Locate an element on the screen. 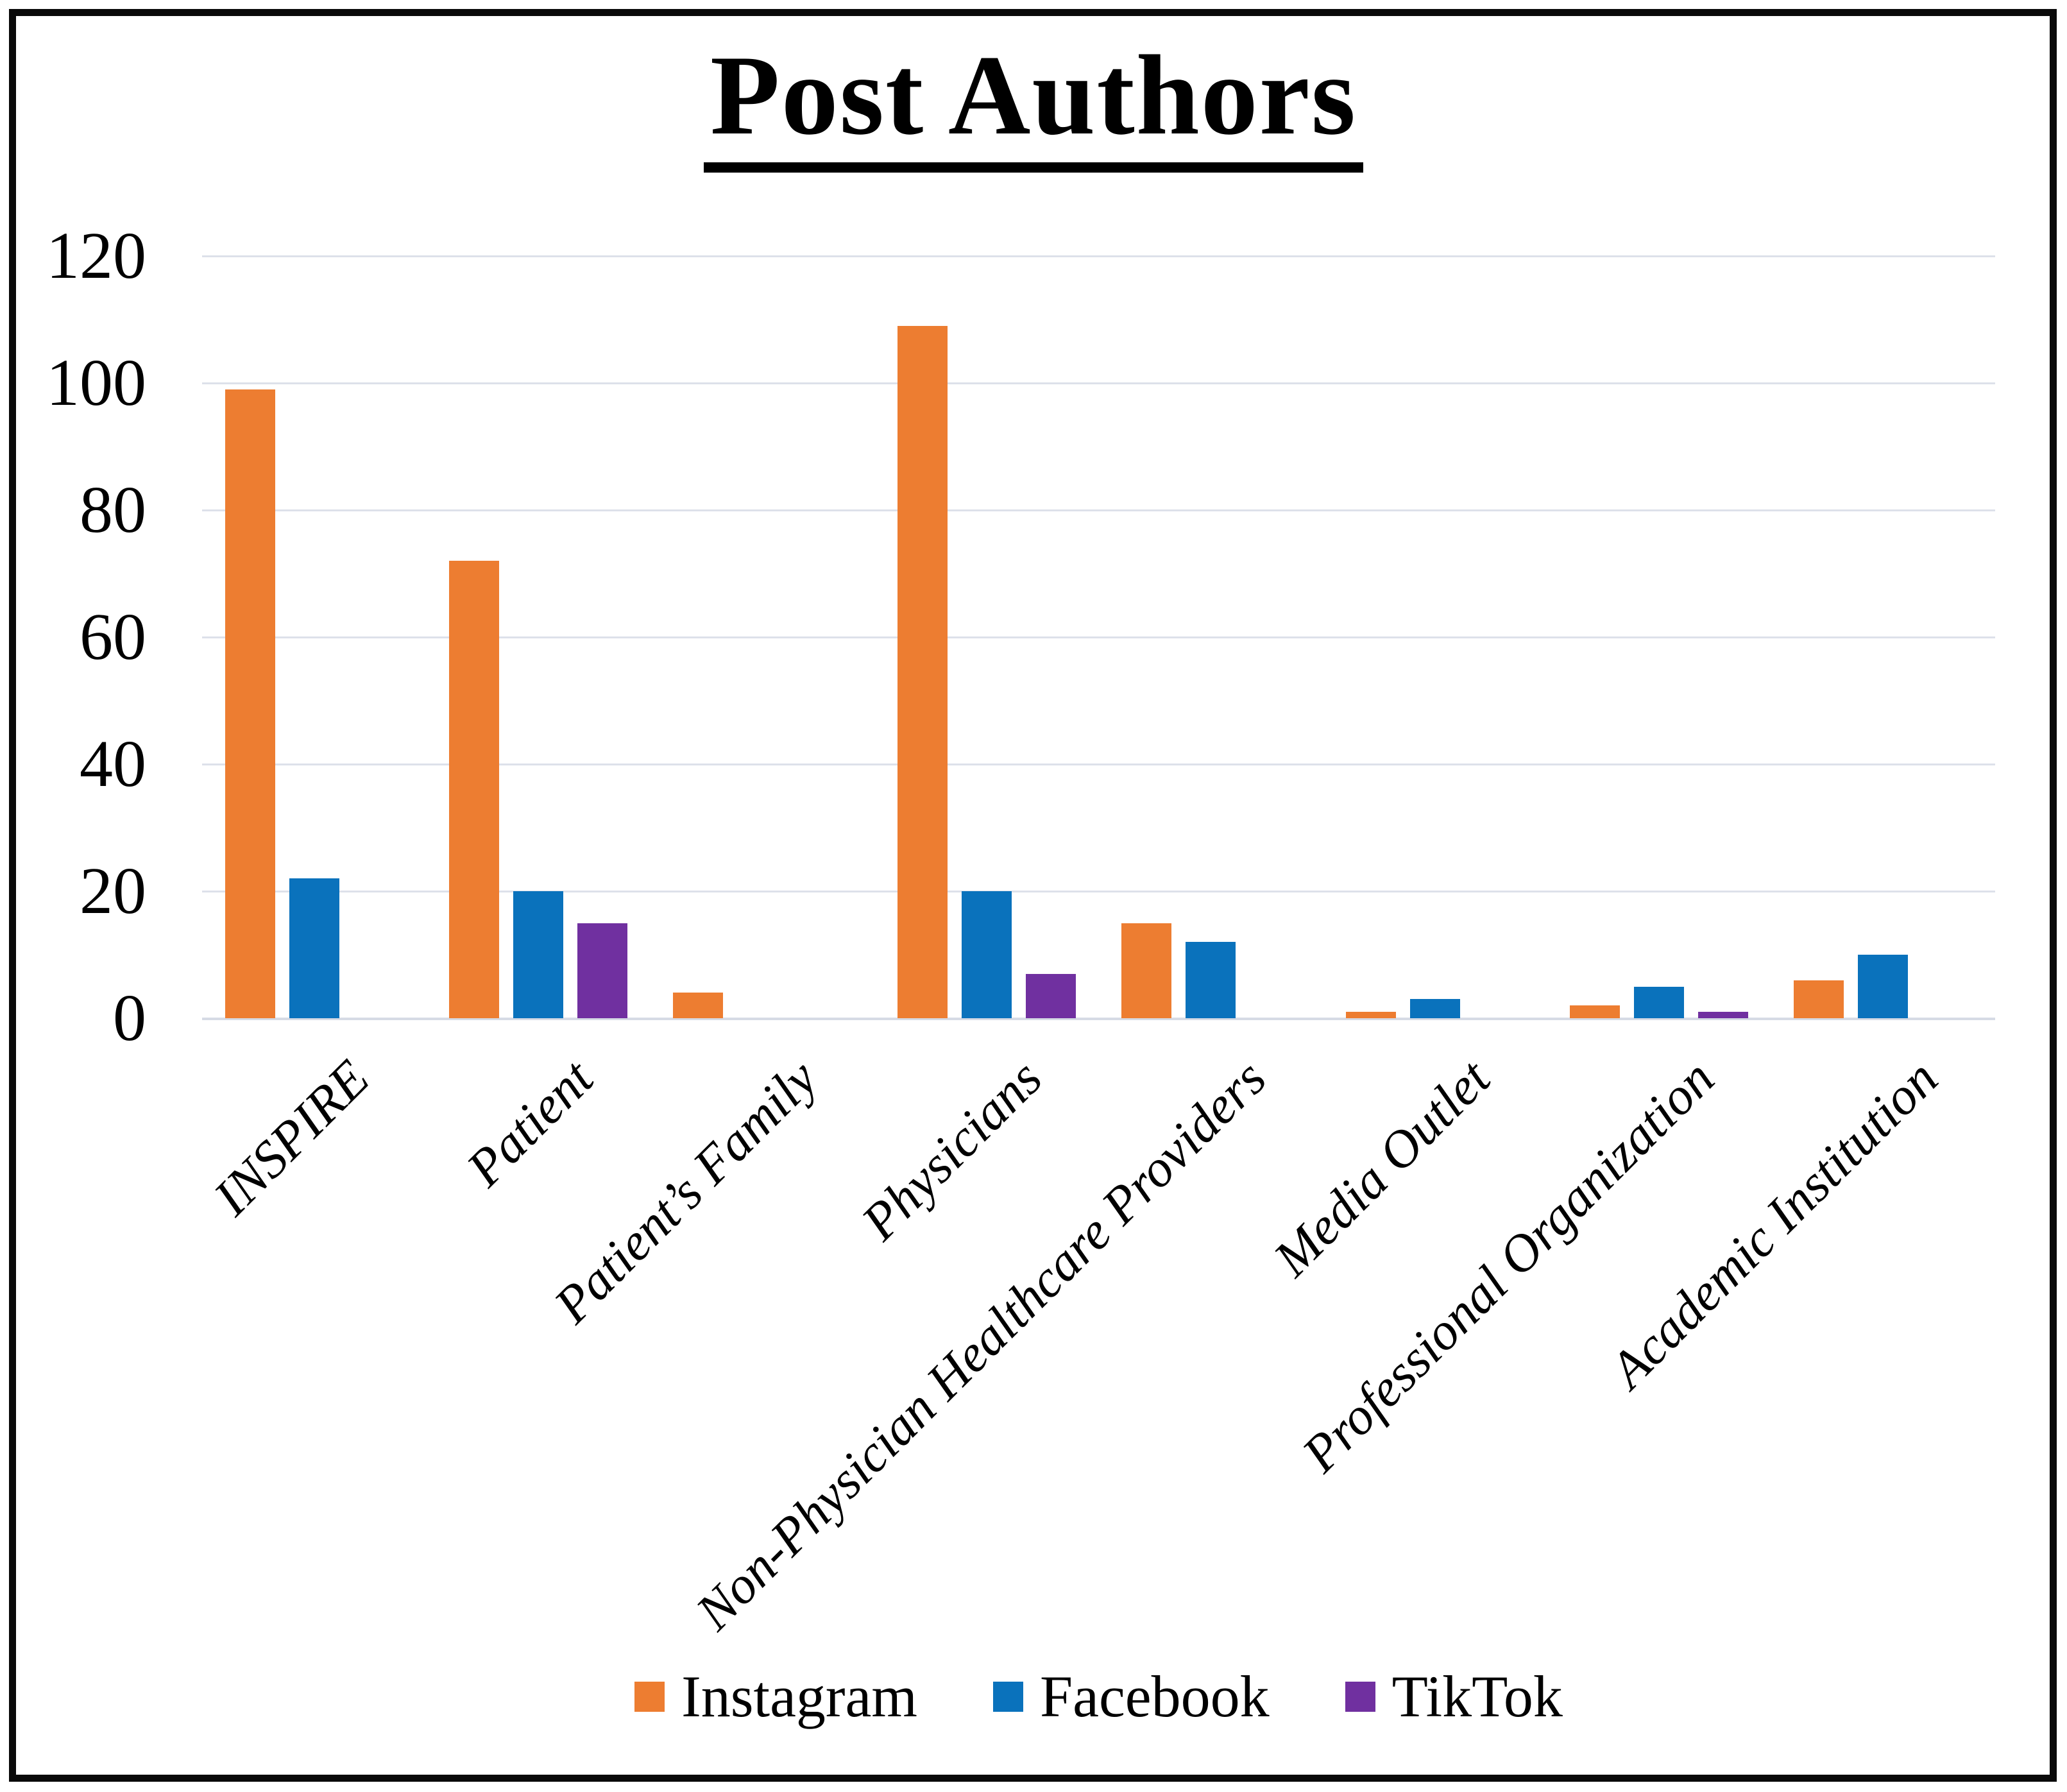 The image size is (2067, 1792). y-tick-label-100: 100 is located at coordinates (96, 383).